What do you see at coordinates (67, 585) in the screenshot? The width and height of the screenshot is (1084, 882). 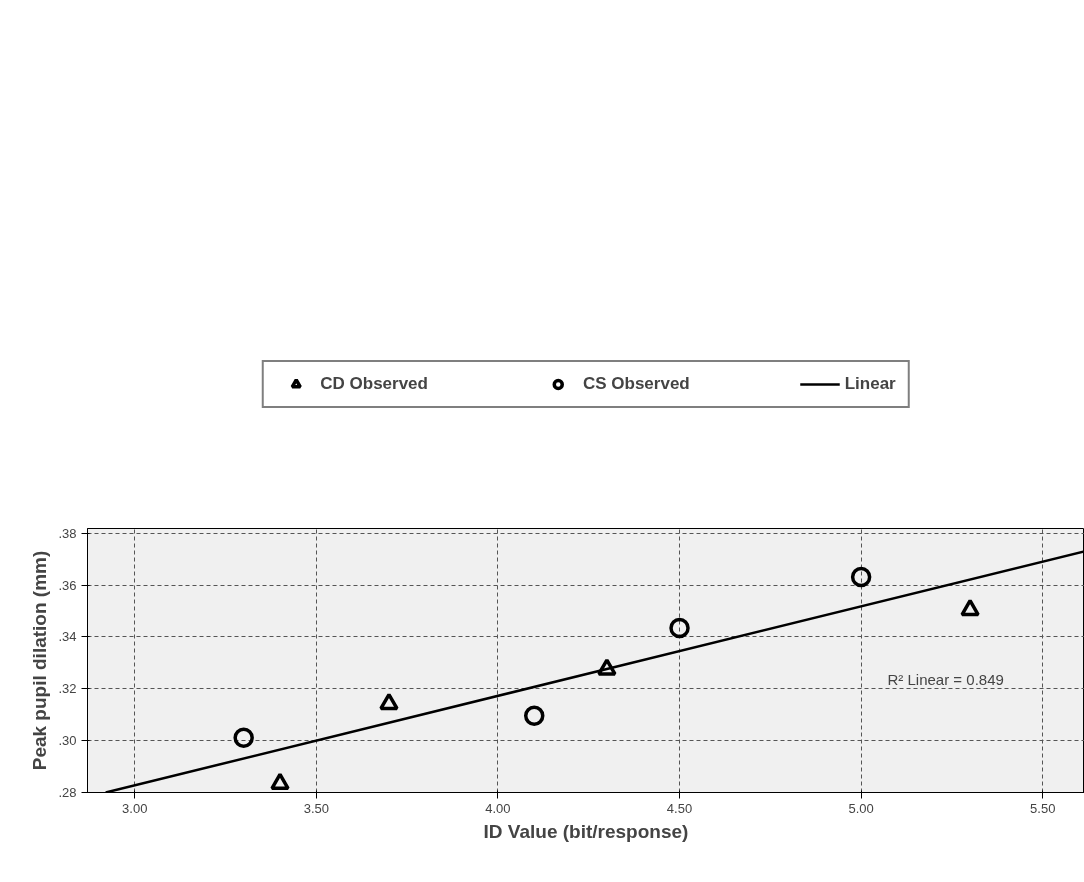 I see `y-tick-label: .36` at bounding box center [67, 585].